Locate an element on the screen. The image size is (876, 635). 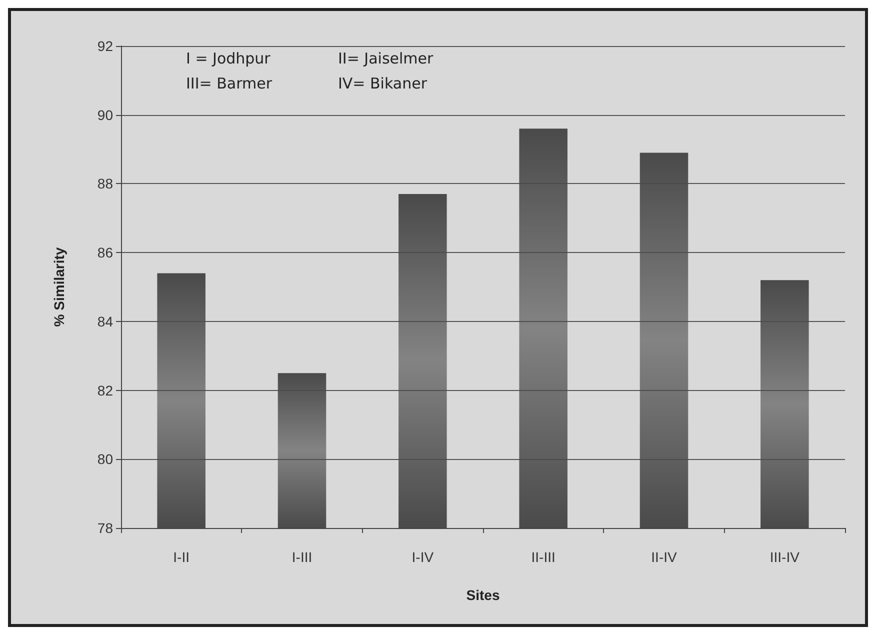
annotation: I = Jodhpur is located at coordinates (229, 59).